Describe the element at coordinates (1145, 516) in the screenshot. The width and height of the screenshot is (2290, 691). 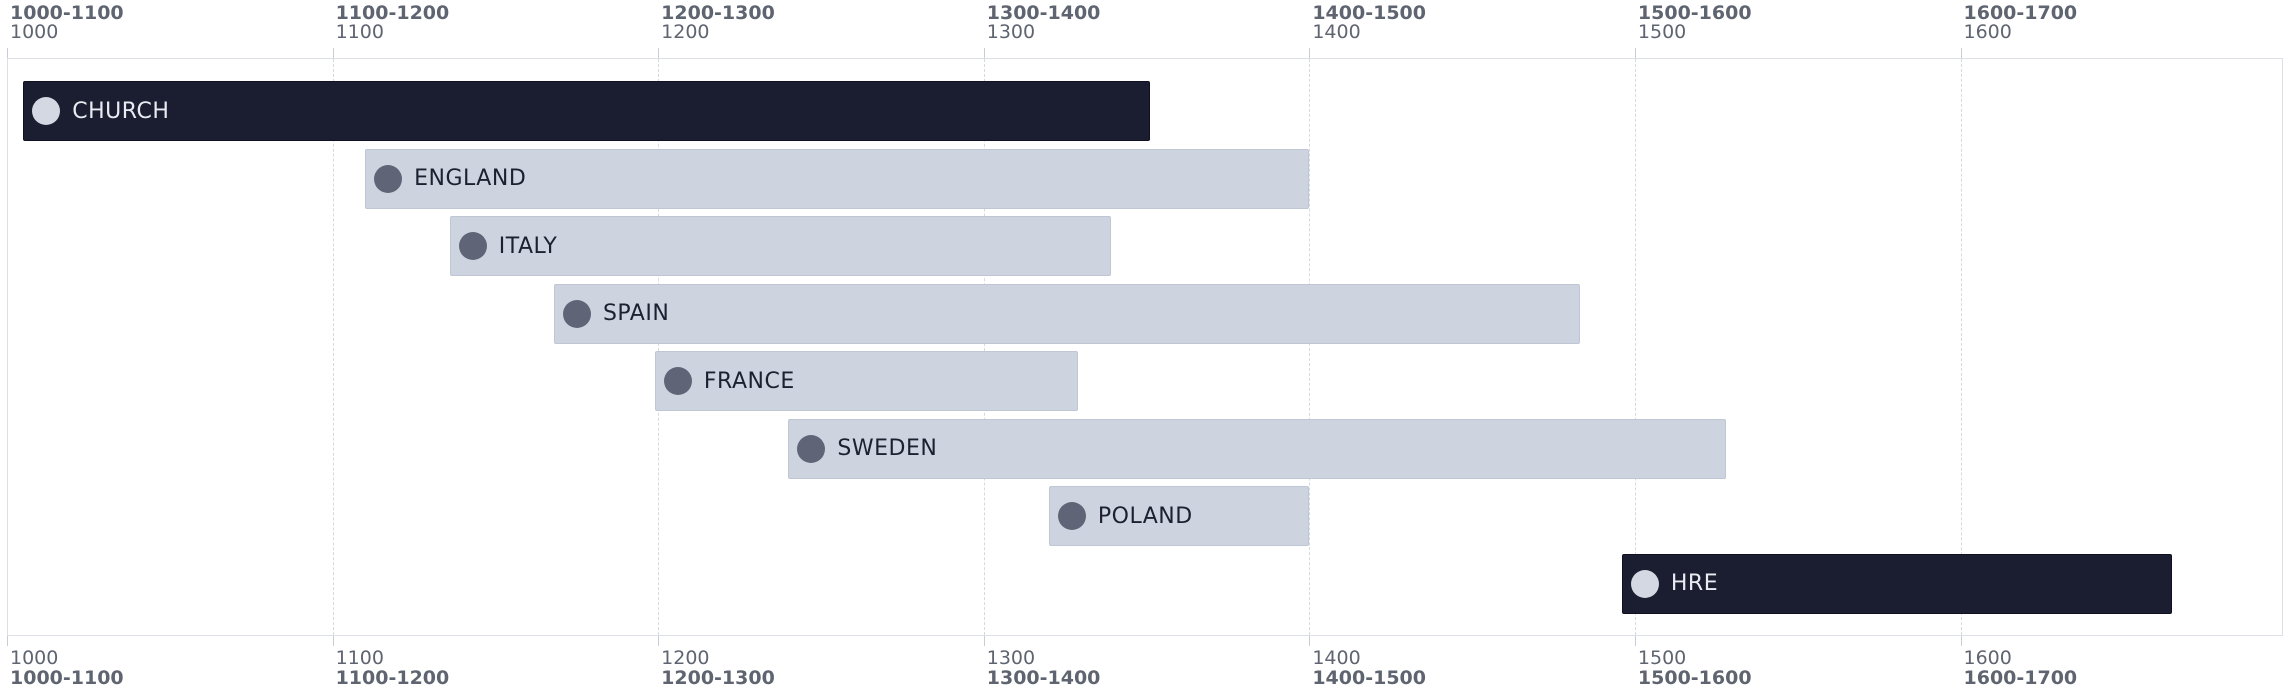
I see `bar-label: POLAND` at that location.